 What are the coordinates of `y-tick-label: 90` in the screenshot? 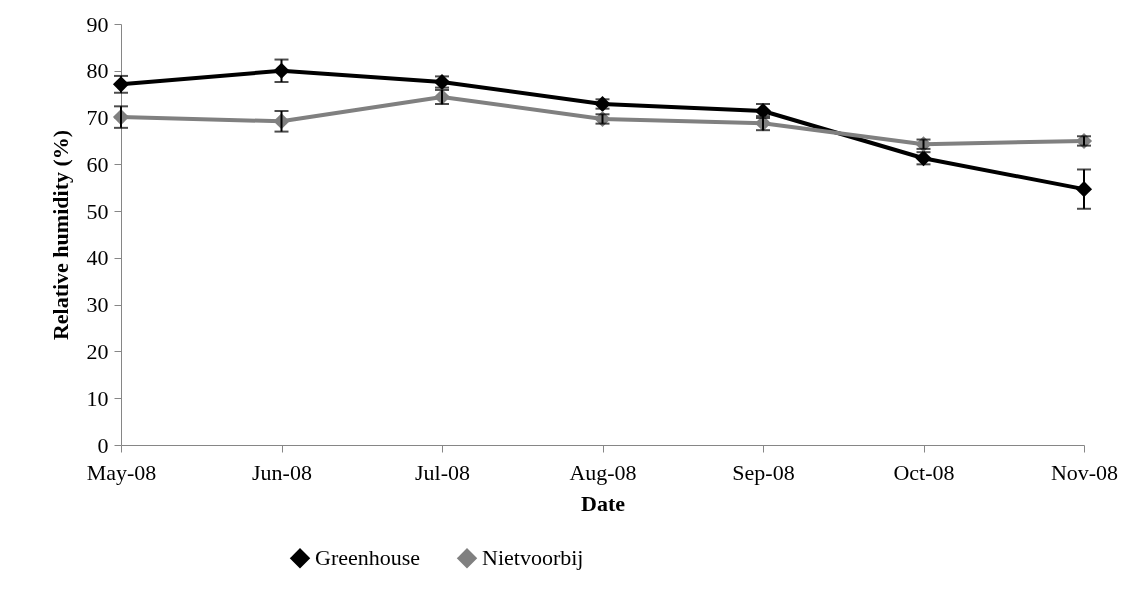 It's located at (97, 24).